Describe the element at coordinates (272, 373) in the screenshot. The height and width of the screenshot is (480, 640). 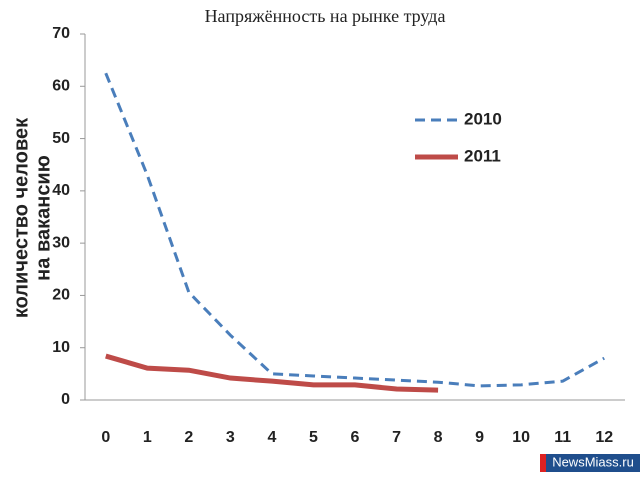
I see `line-series` at that location.